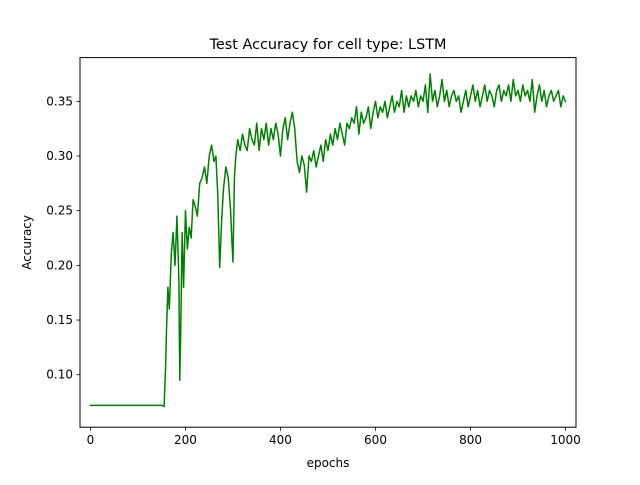  Describe the element at coordinates (334, 437) in the screenshot. I see `x-axis-ticks: 0 200 400 600 800 1000` at that location.